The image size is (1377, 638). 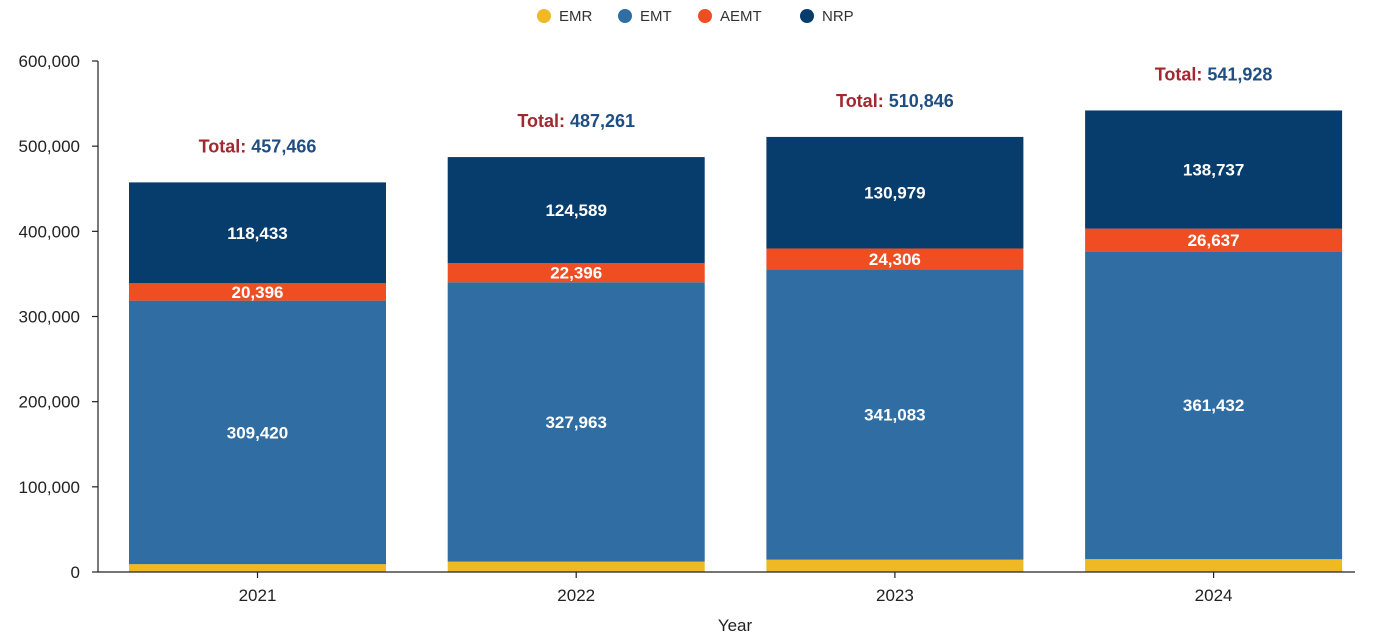 I want to click on data-label-emt: 341,083, so click(x=894, y=414).